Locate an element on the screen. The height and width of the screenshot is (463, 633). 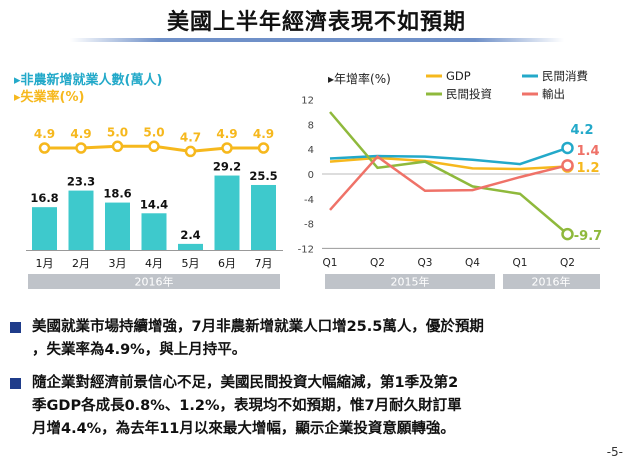
bullet-line: 月增4.4%，為去年11月以來最大增幅，顯示企業投資意願轉強。 is located at coordinates (243, 429).